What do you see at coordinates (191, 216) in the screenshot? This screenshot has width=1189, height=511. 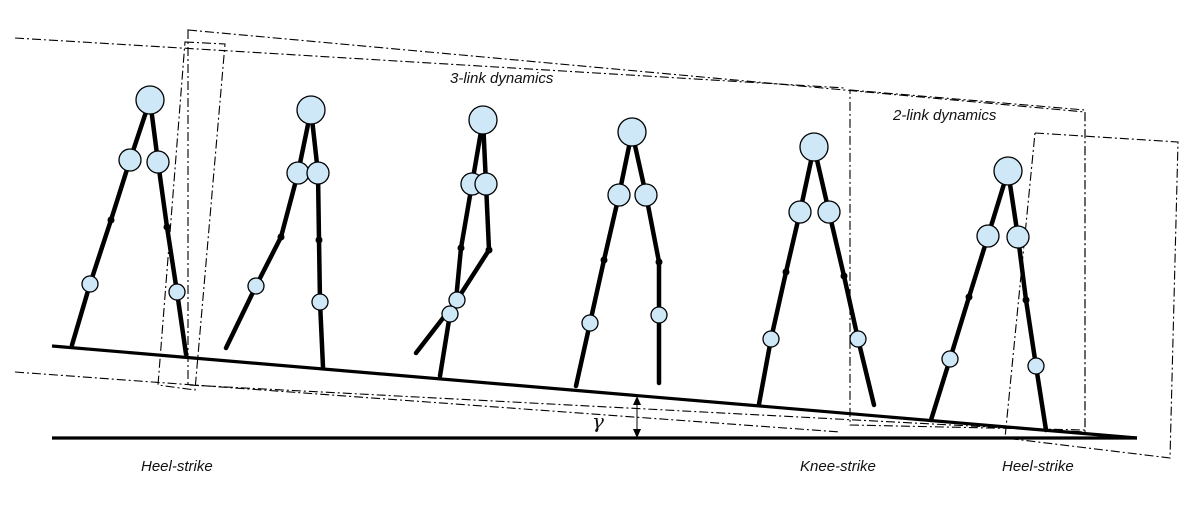 I see `first-frame-box` at bounding box center [191, 216].